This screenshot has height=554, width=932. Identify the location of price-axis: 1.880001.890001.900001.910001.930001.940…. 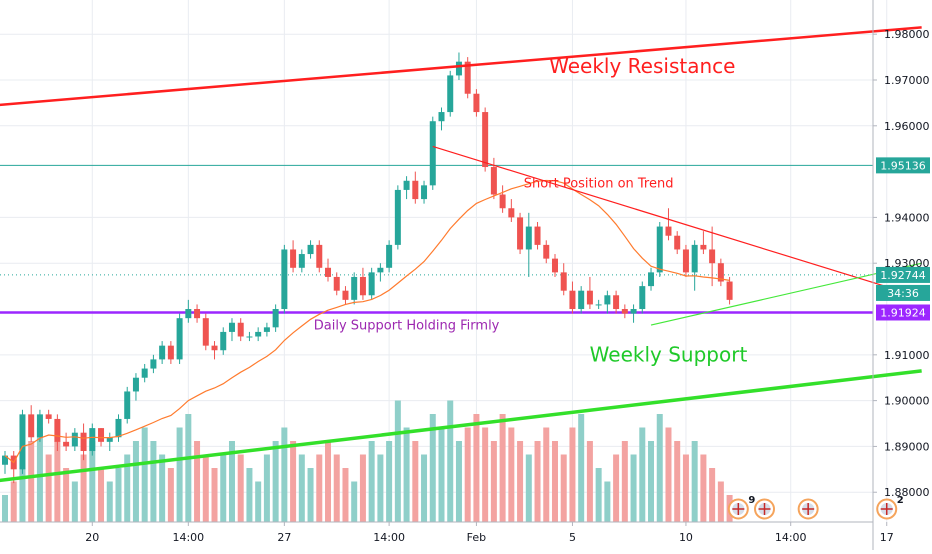
(901, 275).